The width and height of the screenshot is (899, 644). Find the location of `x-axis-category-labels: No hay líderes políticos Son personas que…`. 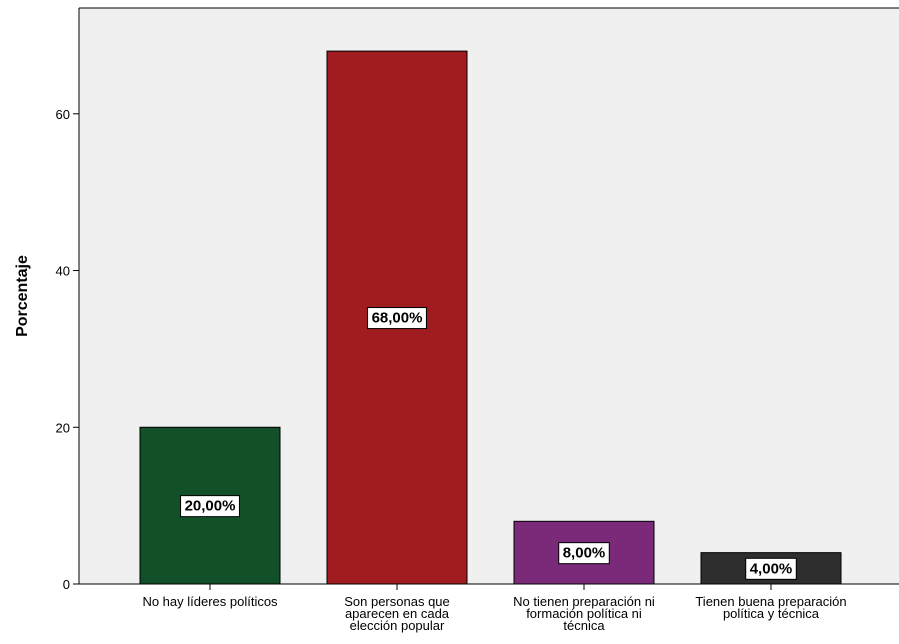

x-axis-category-labels: No hay líderes políticos Son personas que… is located at coordinates (494, 613).